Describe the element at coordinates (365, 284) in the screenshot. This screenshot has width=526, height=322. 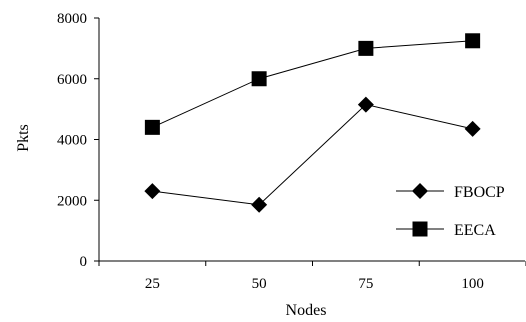
I see `x-tick-label: 75` at that location.